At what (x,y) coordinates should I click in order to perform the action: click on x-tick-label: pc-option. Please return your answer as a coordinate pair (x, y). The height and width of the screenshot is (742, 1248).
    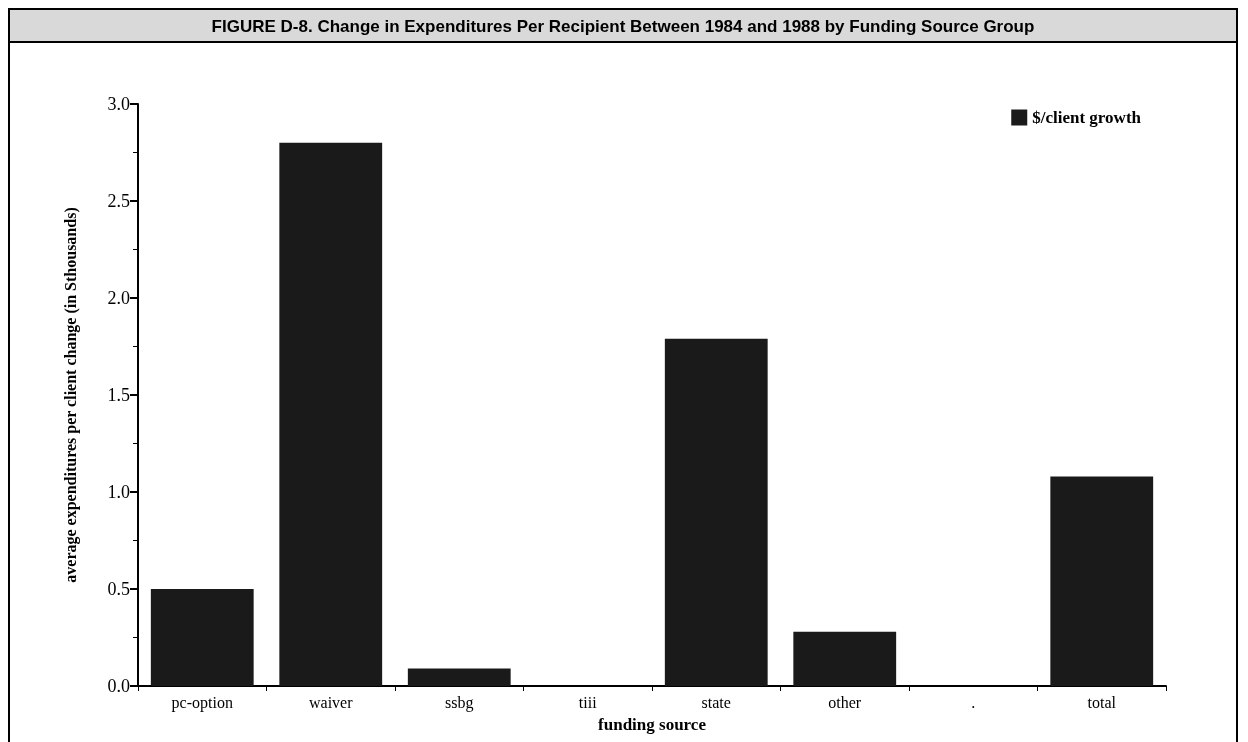
    Looking at the image, I should click on (202, 702).